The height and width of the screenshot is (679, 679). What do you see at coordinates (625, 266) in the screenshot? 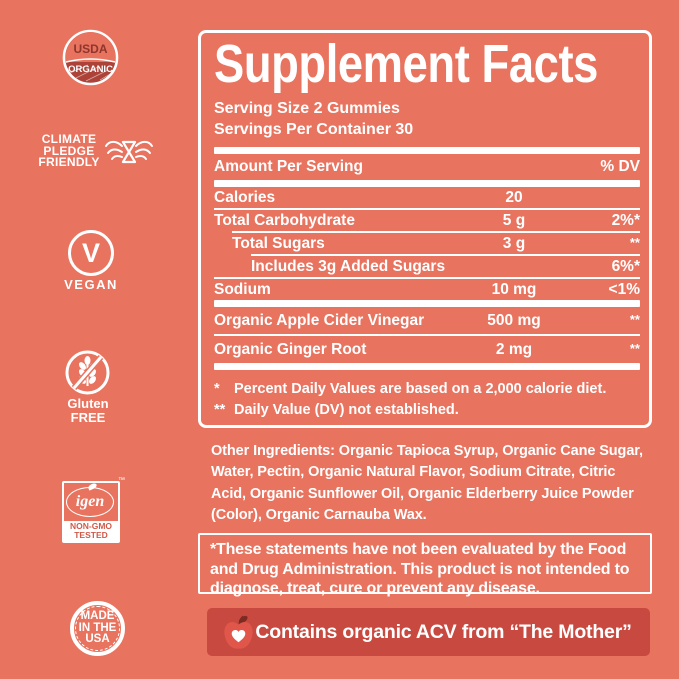
I see `dv-value: 6%*` at bounding box center [625, 266].